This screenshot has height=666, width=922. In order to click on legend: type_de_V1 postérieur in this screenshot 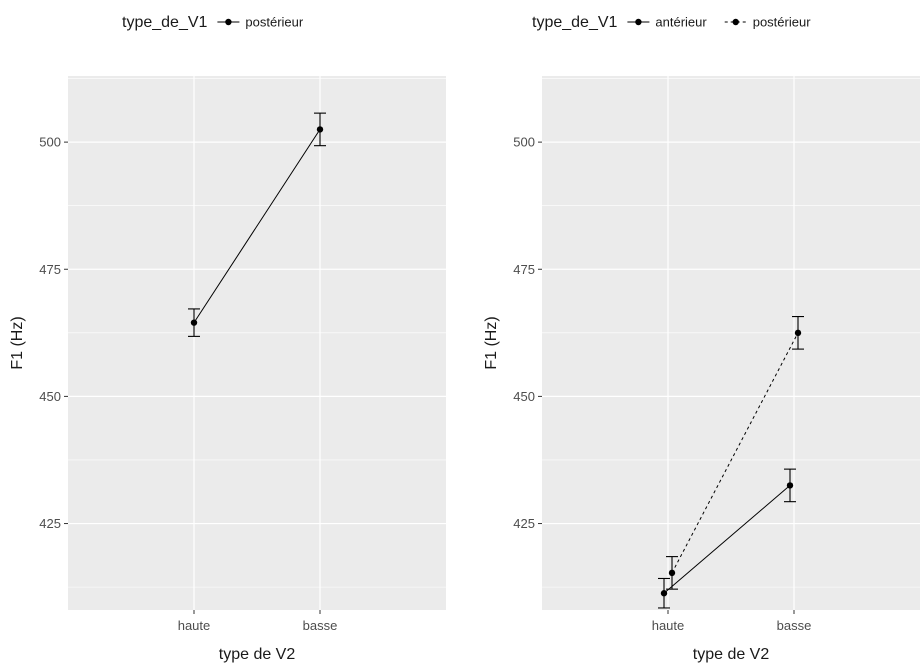, I will do `click(213, 22)`.